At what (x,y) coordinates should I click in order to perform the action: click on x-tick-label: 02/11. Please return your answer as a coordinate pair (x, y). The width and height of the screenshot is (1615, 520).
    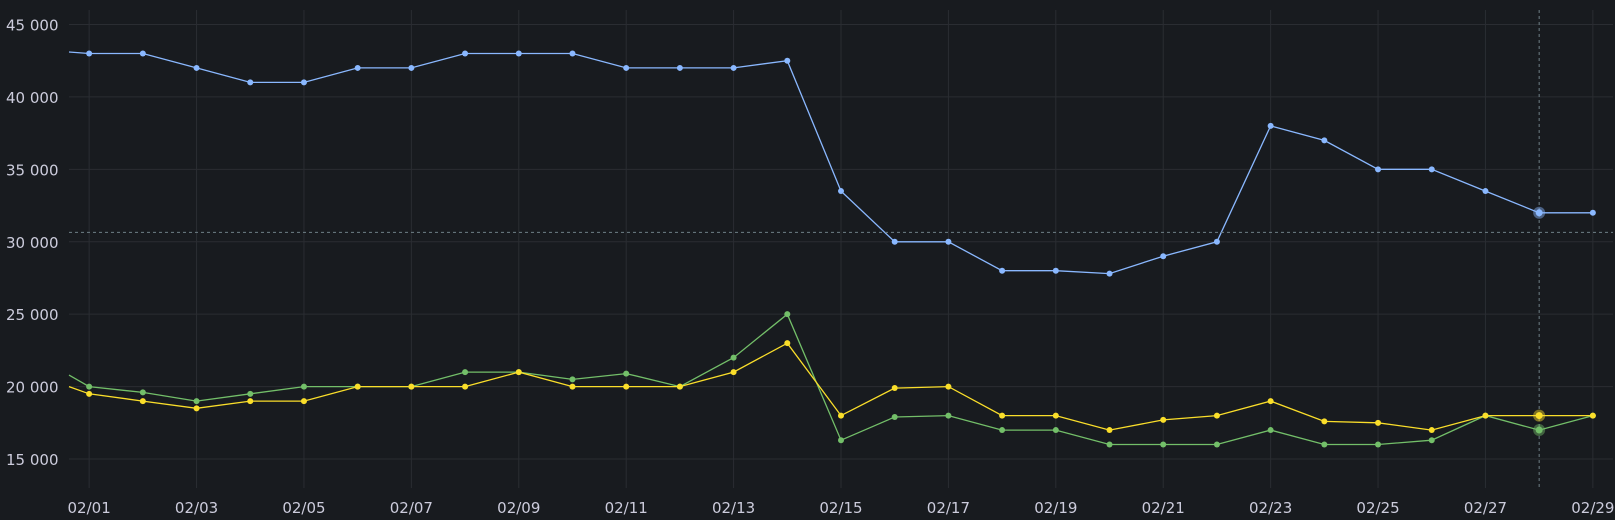
    Looking at the image, I should click on (626, 508).